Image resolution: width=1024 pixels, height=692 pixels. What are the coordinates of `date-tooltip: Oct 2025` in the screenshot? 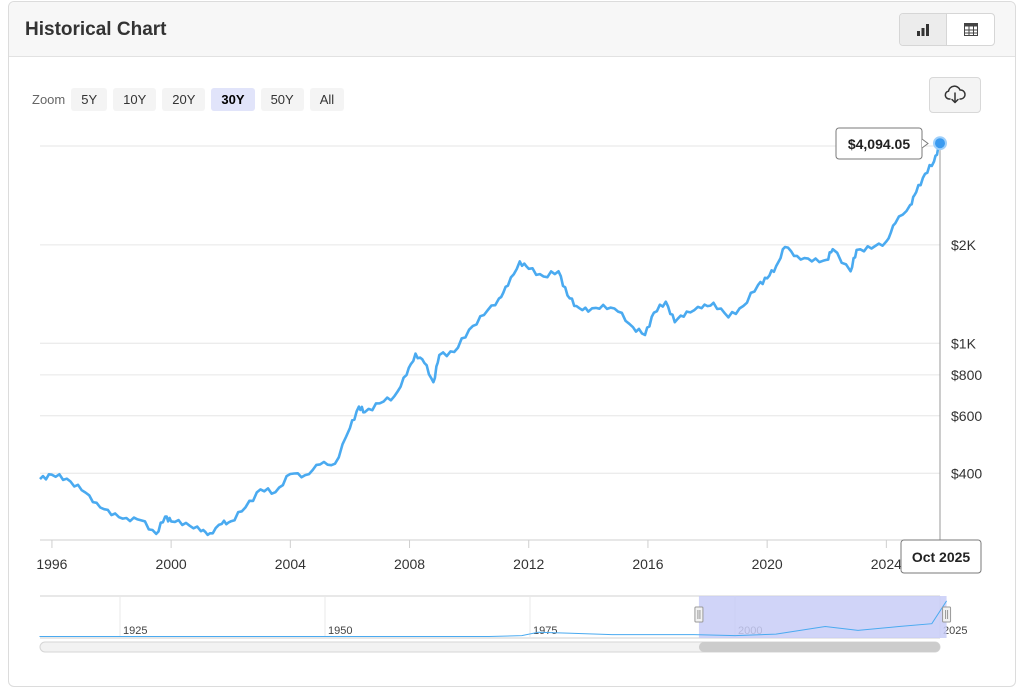 It's located at (941, 556).